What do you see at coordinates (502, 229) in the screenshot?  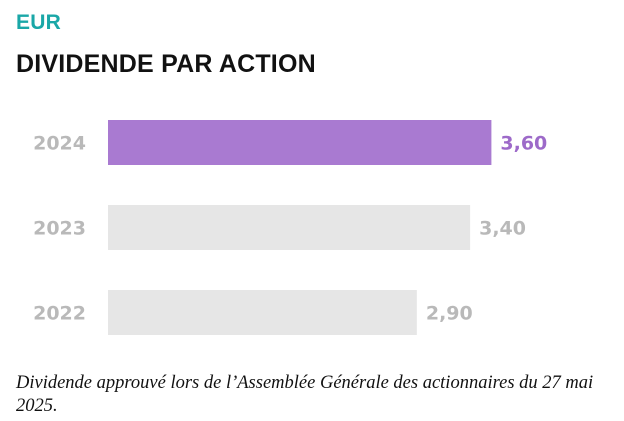 I see `value-label-2023: 3,40` at bounding box center [502, 229].